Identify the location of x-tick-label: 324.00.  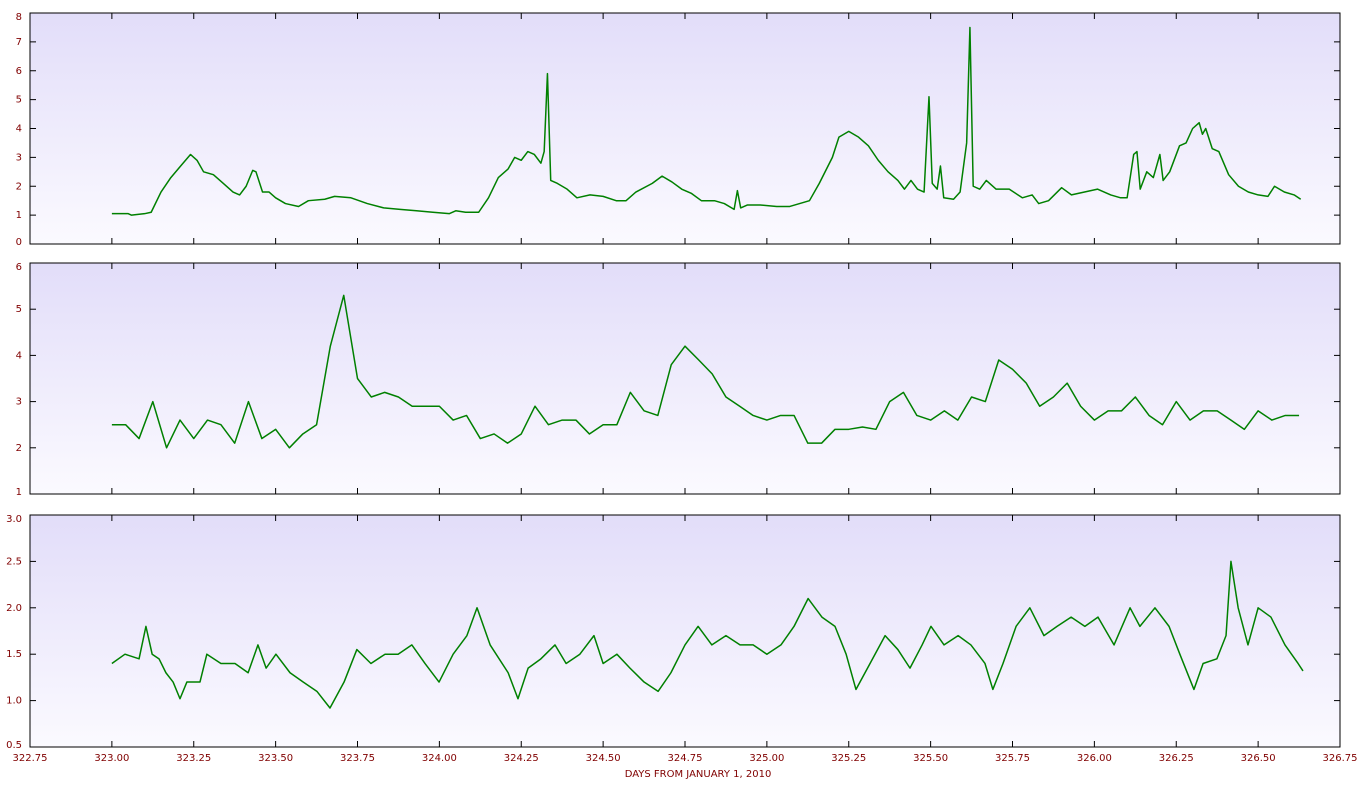
(439, 758).